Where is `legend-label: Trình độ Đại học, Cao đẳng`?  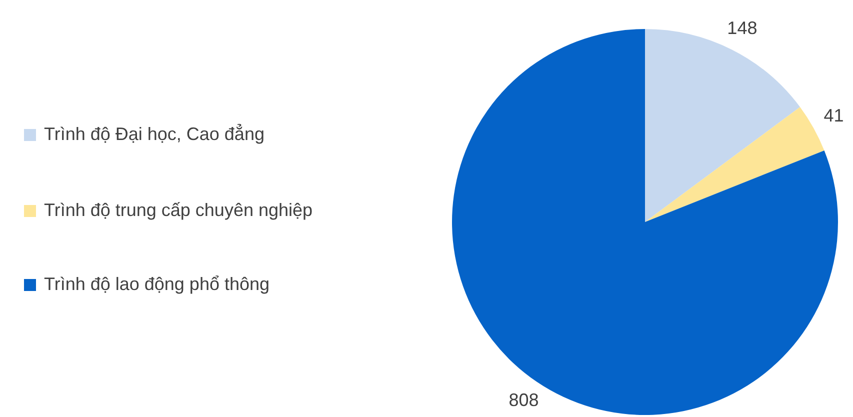
legend-label: Trình độ Đại học, Cao đẳng is located at coordinates (154, 134).